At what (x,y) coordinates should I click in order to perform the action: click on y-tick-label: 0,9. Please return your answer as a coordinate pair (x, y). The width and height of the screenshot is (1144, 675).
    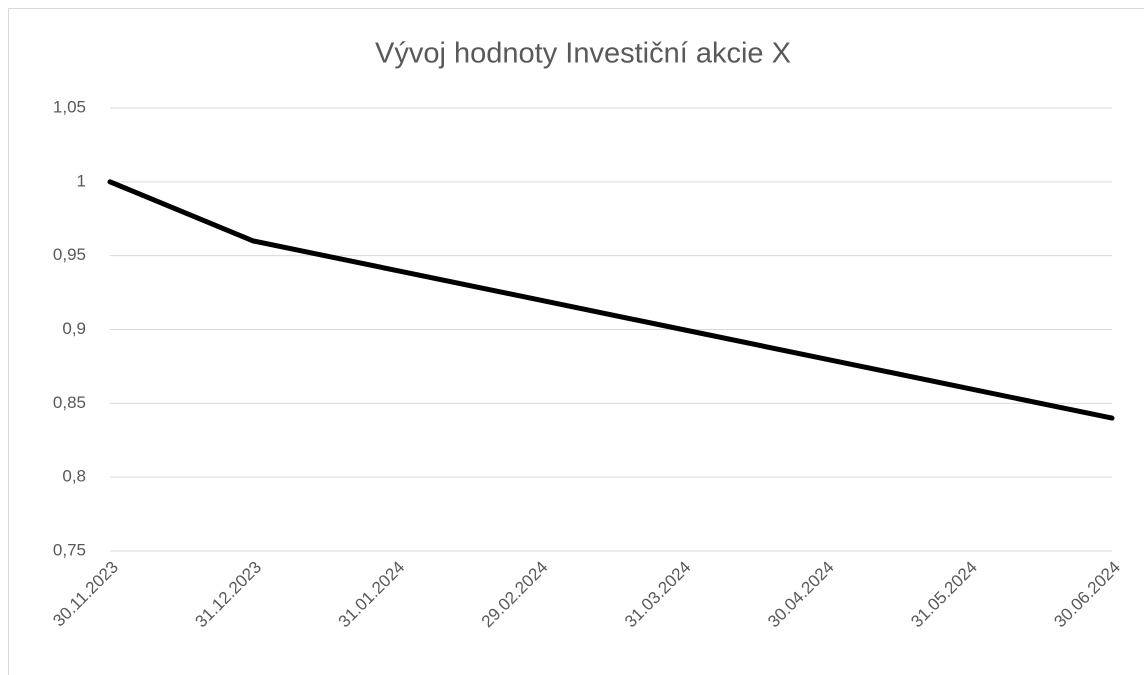
    Looking at the image, I should click on (74, 328).